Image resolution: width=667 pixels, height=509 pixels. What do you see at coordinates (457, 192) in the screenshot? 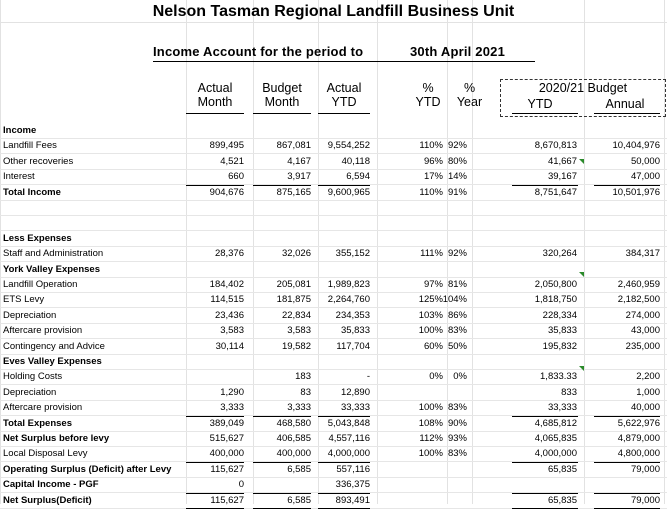
I see `cell-value: 91%` at bounding box center [457, 192].